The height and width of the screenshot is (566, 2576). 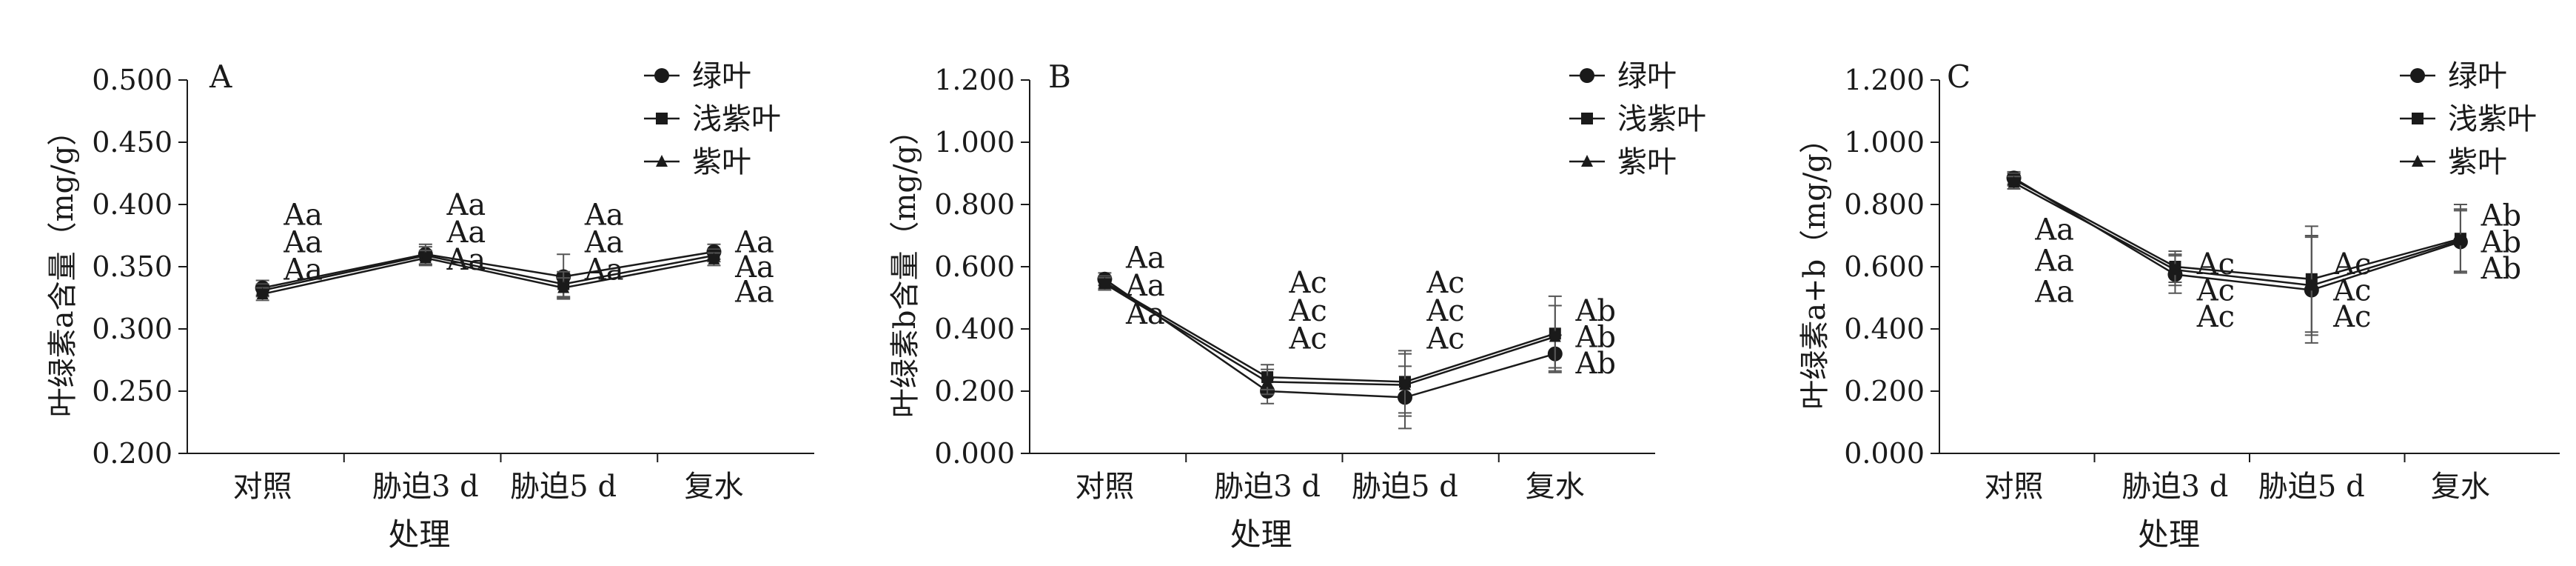 What do you see at coordinates (1647, 162) in the screenshot?
I see `legend-label: 紫叶` at bounding box center [1647, 162].